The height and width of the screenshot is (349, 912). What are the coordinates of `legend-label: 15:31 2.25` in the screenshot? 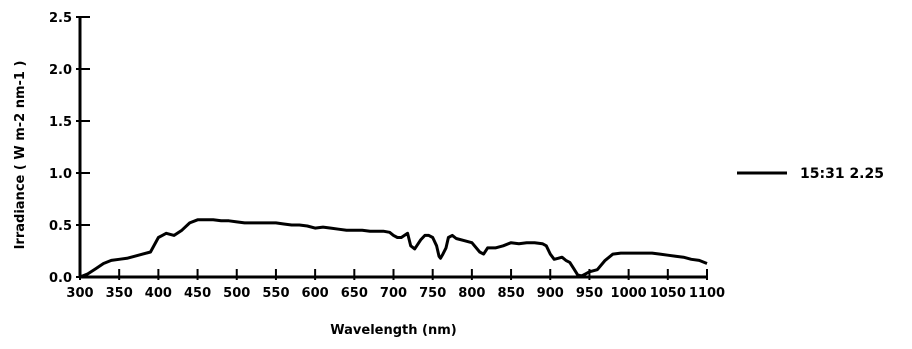 It's located at (842, 174).